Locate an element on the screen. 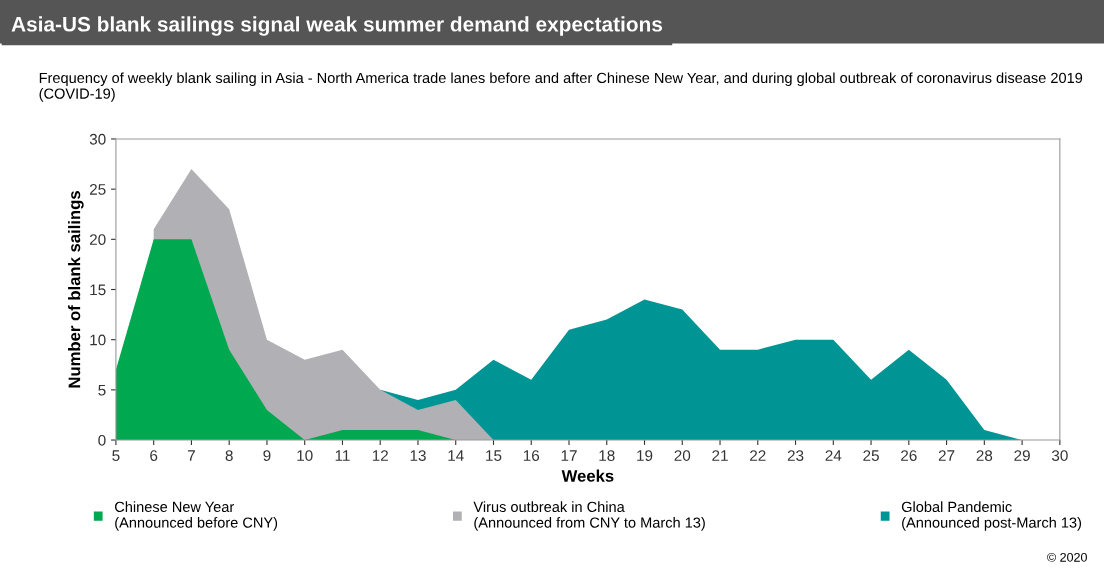  x-tick-label: 27 is located at coordinates (946, 455).